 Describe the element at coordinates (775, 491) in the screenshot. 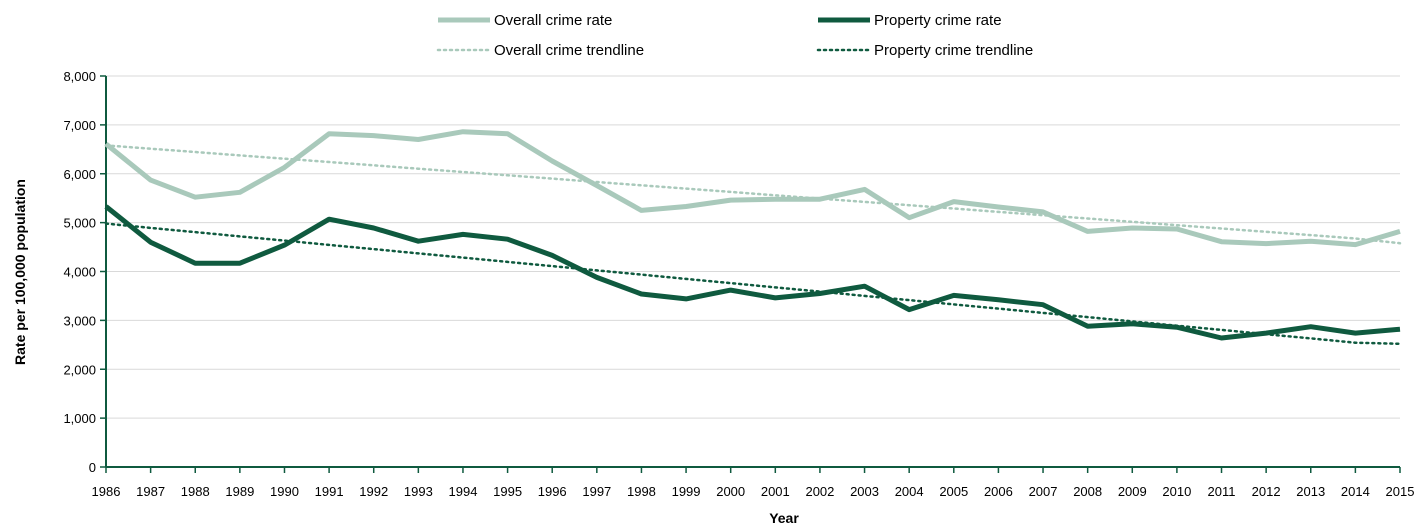

I see `x-tick-label: 2001` at that location.